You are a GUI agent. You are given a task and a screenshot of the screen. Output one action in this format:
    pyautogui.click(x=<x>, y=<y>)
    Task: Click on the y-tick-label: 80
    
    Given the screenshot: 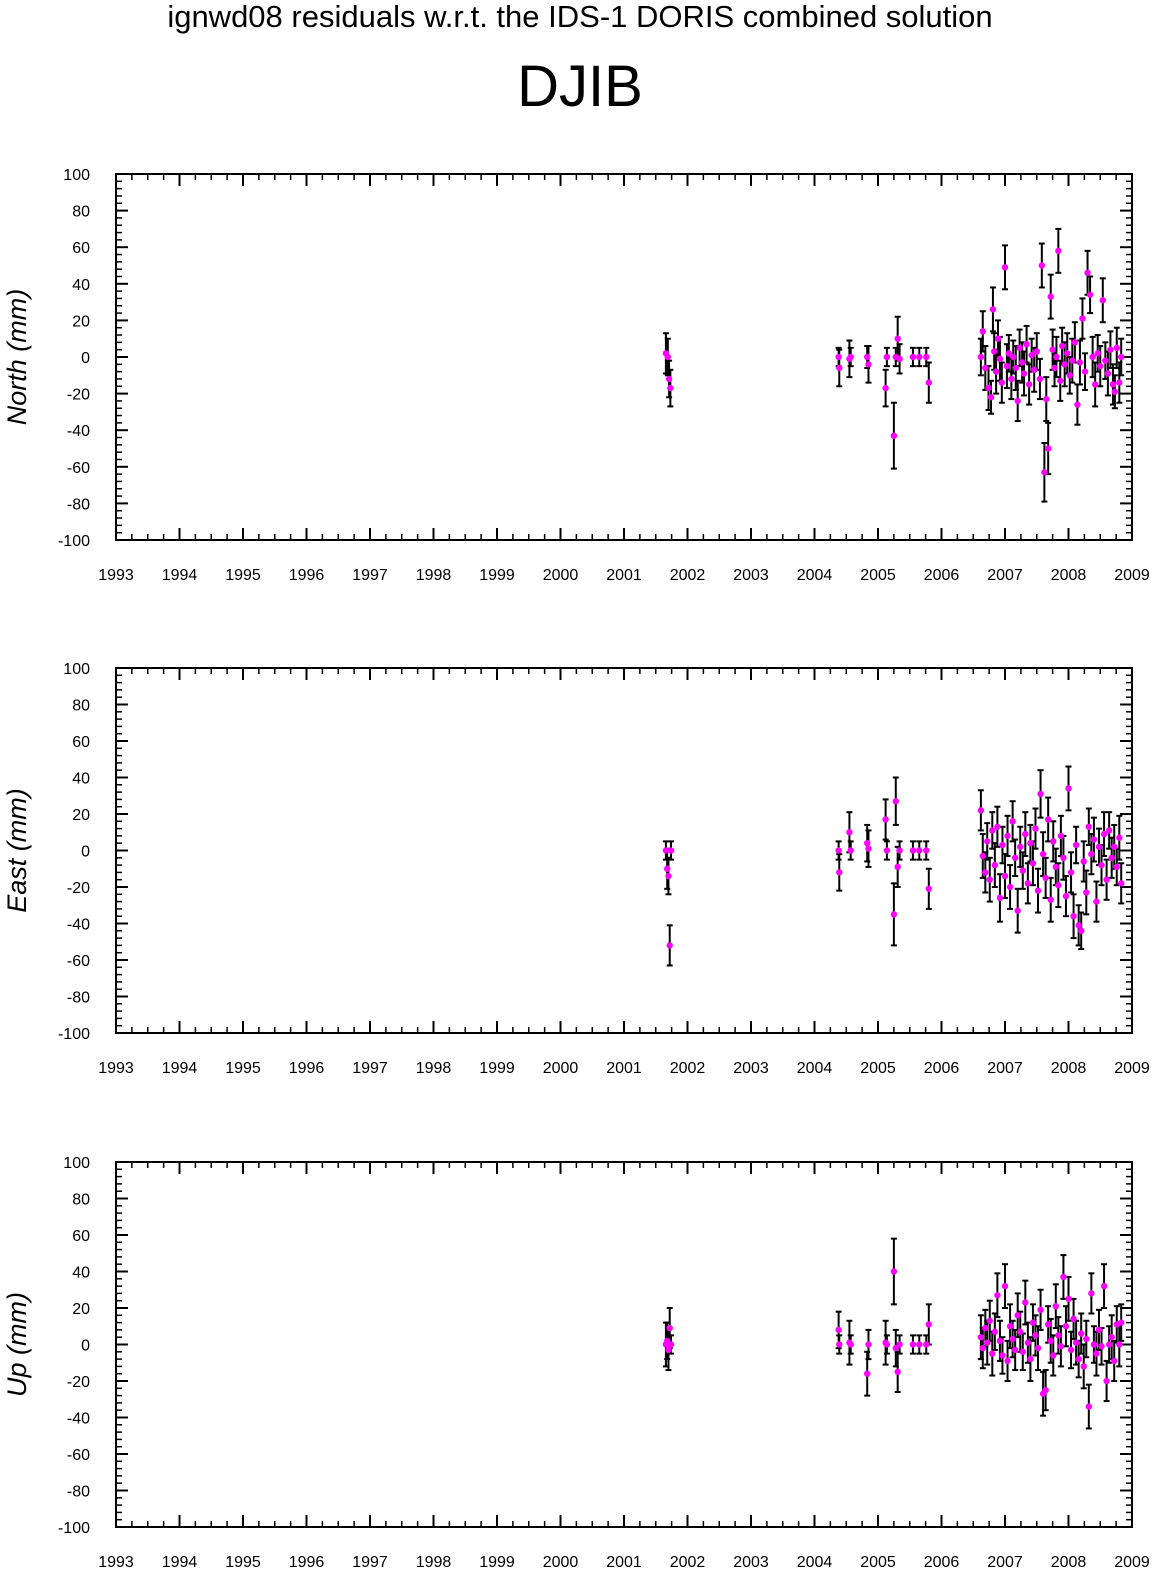 What is the action you would take?
    pyautogui.click(x=81, y=1200)
    